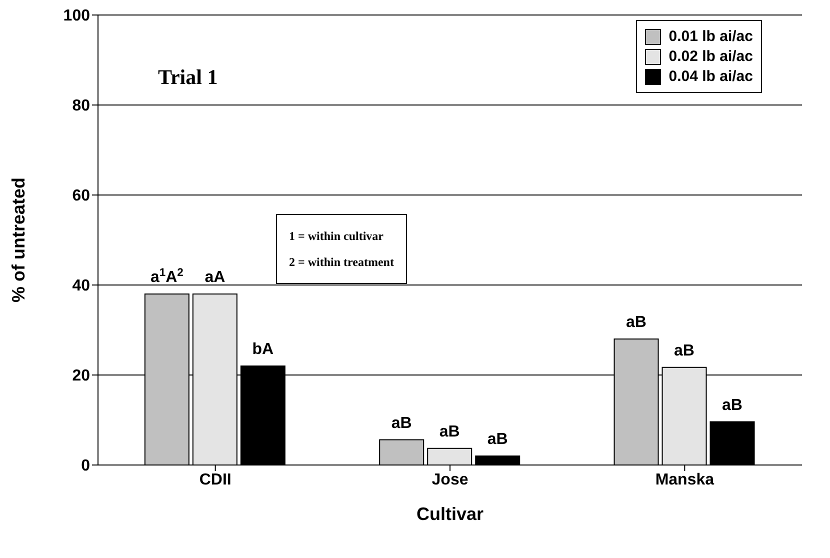  Describe the element at coordinates (341, 262) in the screenshot. I see `annotation: 2 = within treatment` at that location.